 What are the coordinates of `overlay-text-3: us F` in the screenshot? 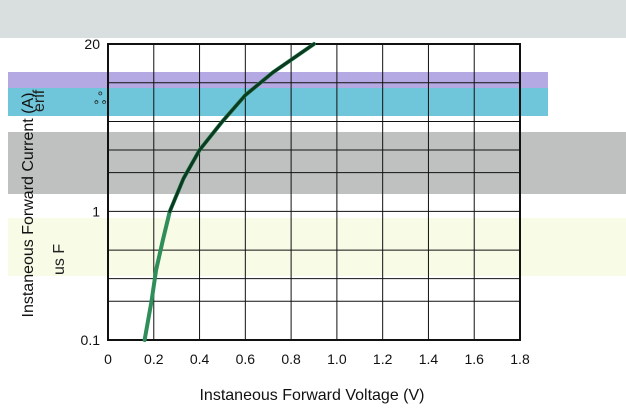 It's located at (59, 259).